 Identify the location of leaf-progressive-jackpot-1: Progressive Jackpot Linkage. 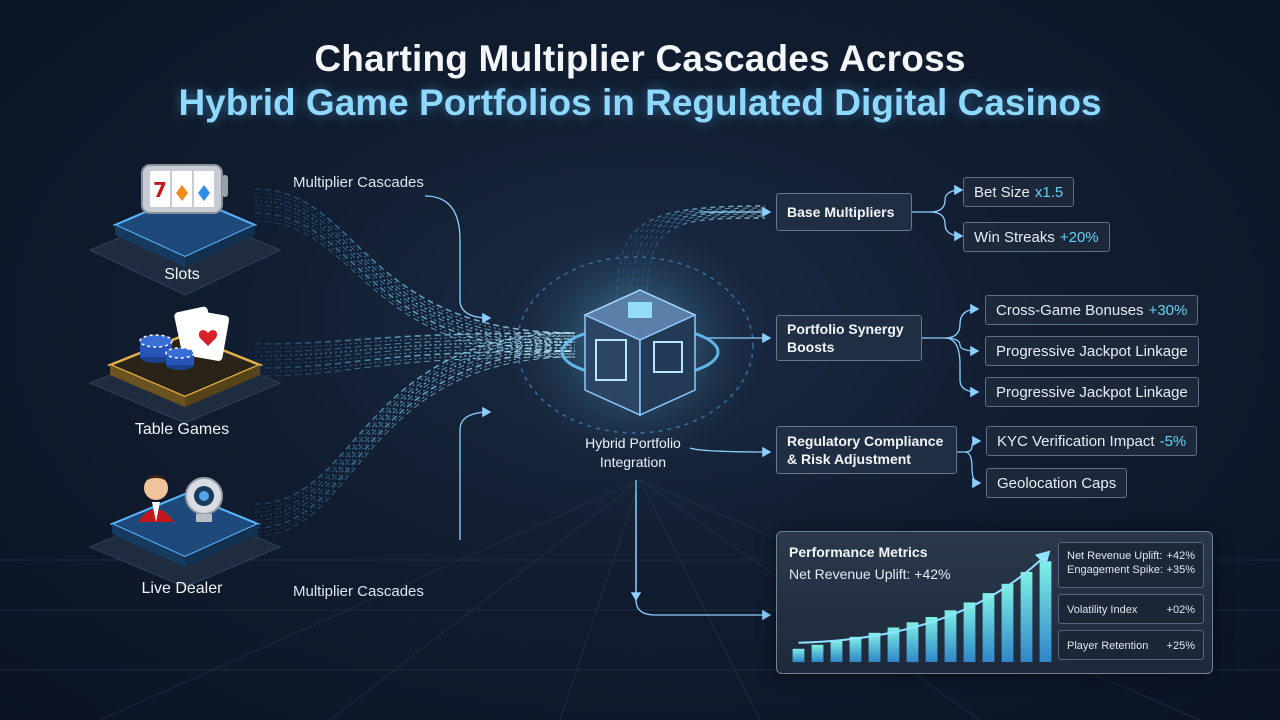
(1092, 351).